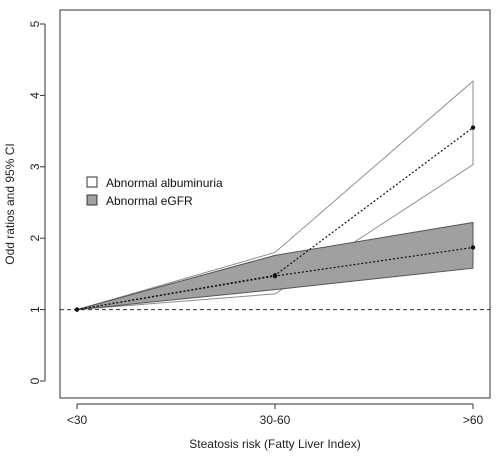 The image size is (500, 460). What do you see at coordinates (92, 200) in the screenshot?
I see `legend-swatch-egfr` at bounding box center [92, 200].